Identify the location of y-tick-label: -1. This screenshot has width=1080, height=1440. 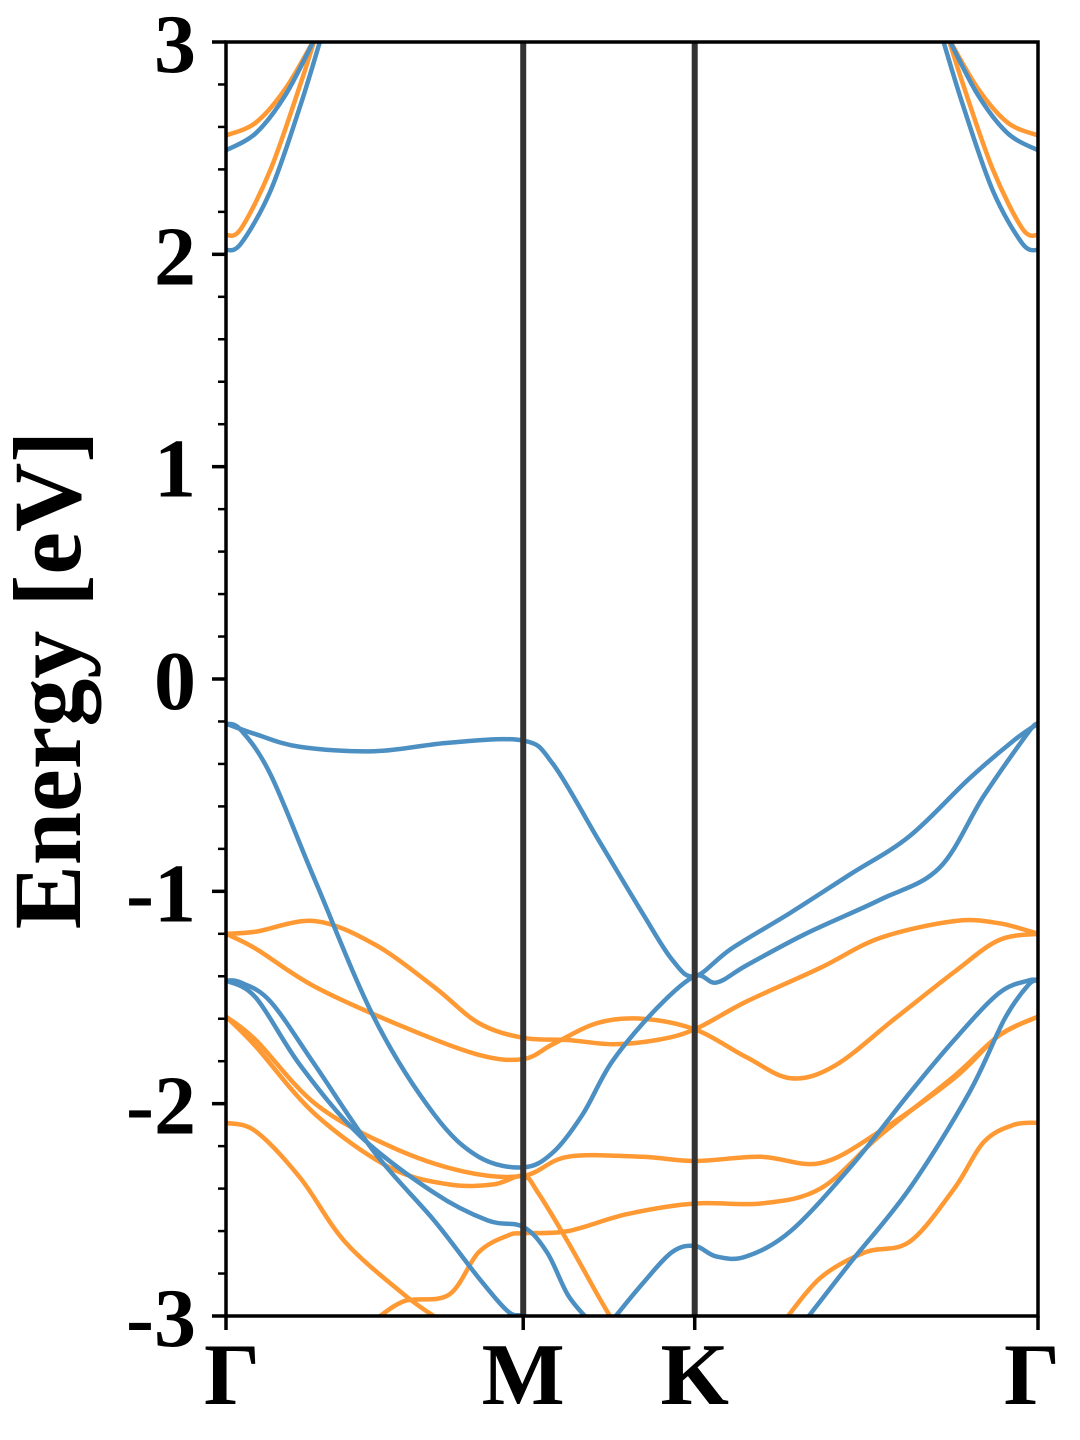
(161, 893).